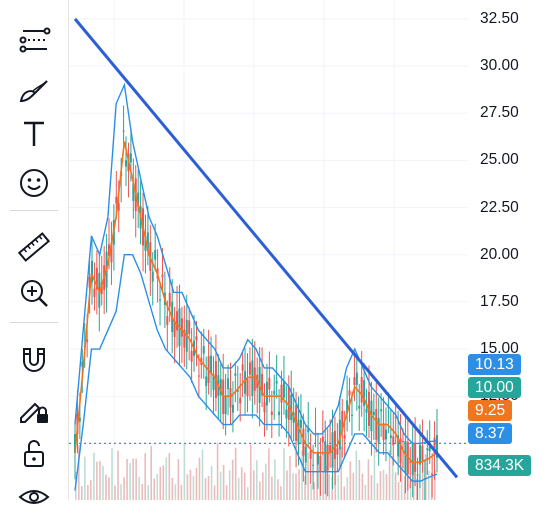 This screenshot has width=546, height=517. I want to click on price-tick-label: 30.00, so click(499, 66).